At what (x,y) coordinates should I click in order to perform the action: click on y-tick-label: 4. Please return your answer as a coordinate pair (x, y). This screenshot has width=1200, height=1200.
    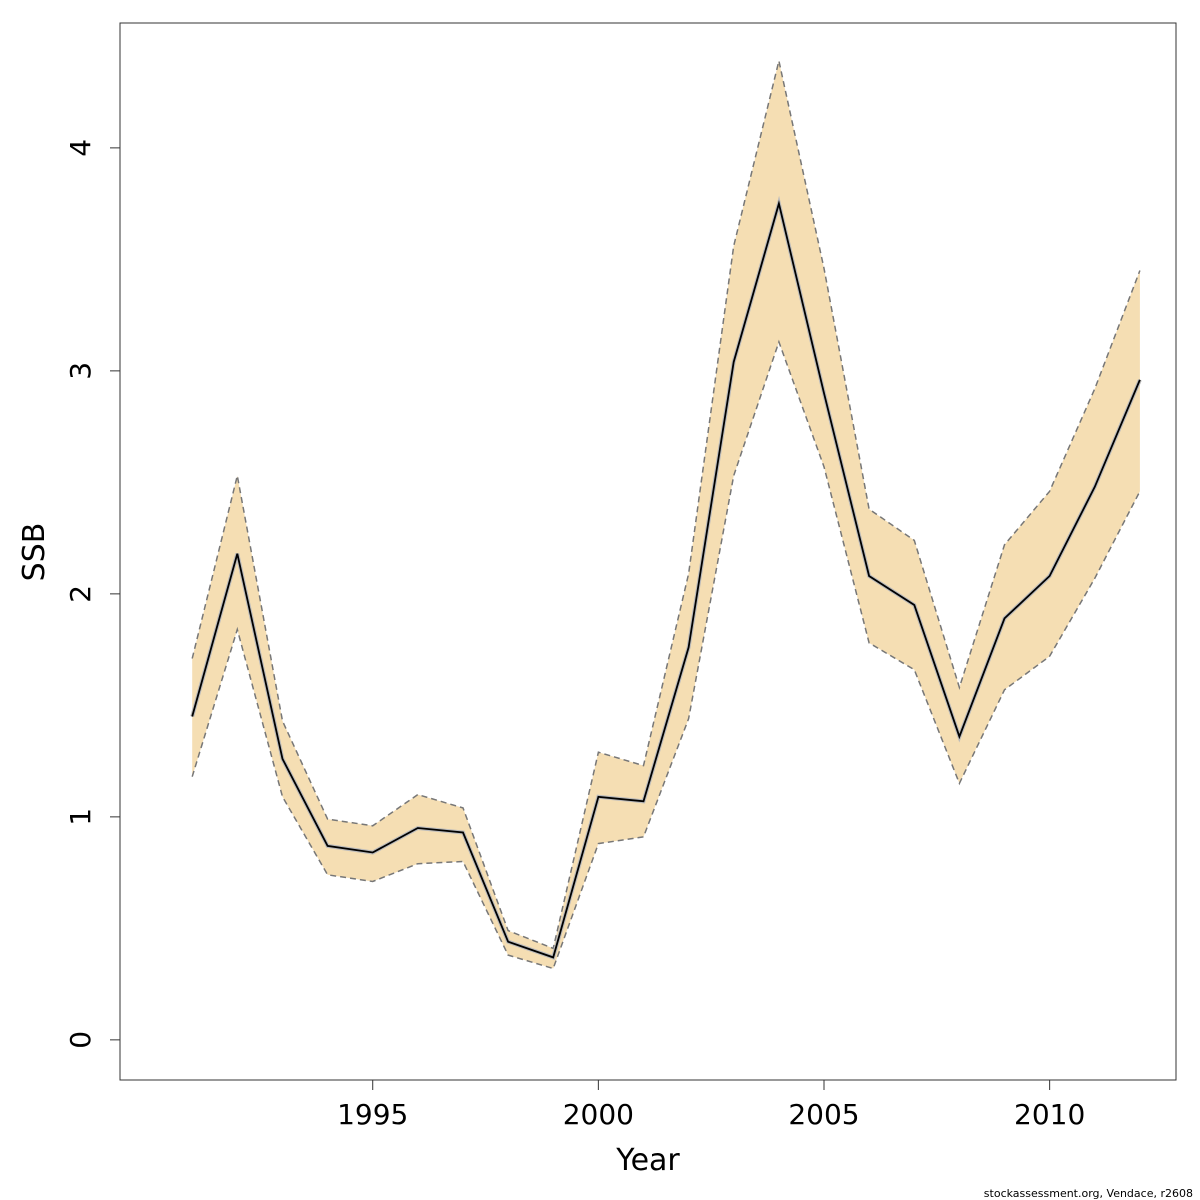
    Looking at the image, I should click on (80, 148).